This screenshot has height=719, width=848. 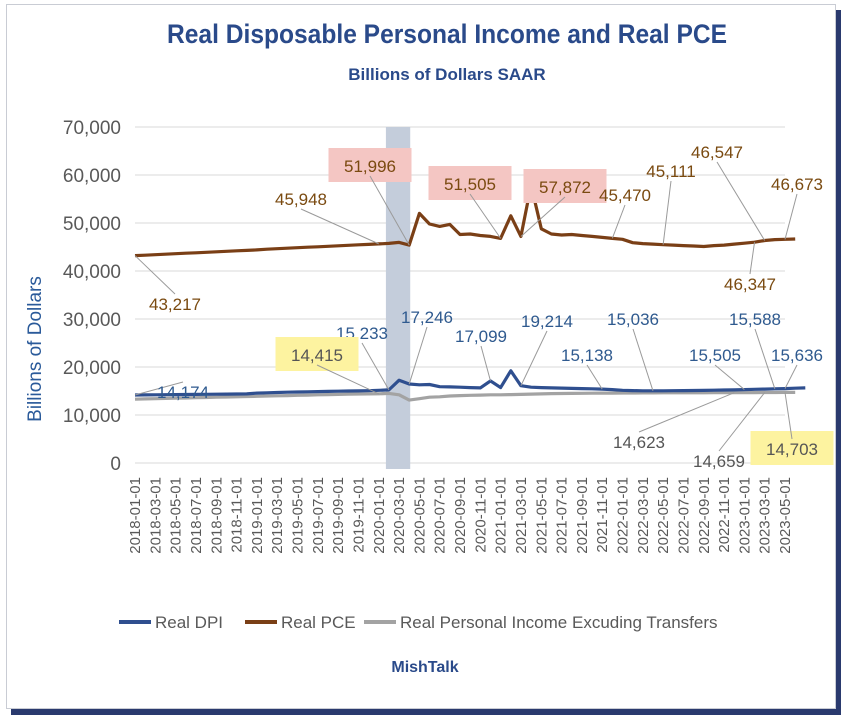 I want to click on x-tick-label: 2020-09-01, so click(x=460, y=515).